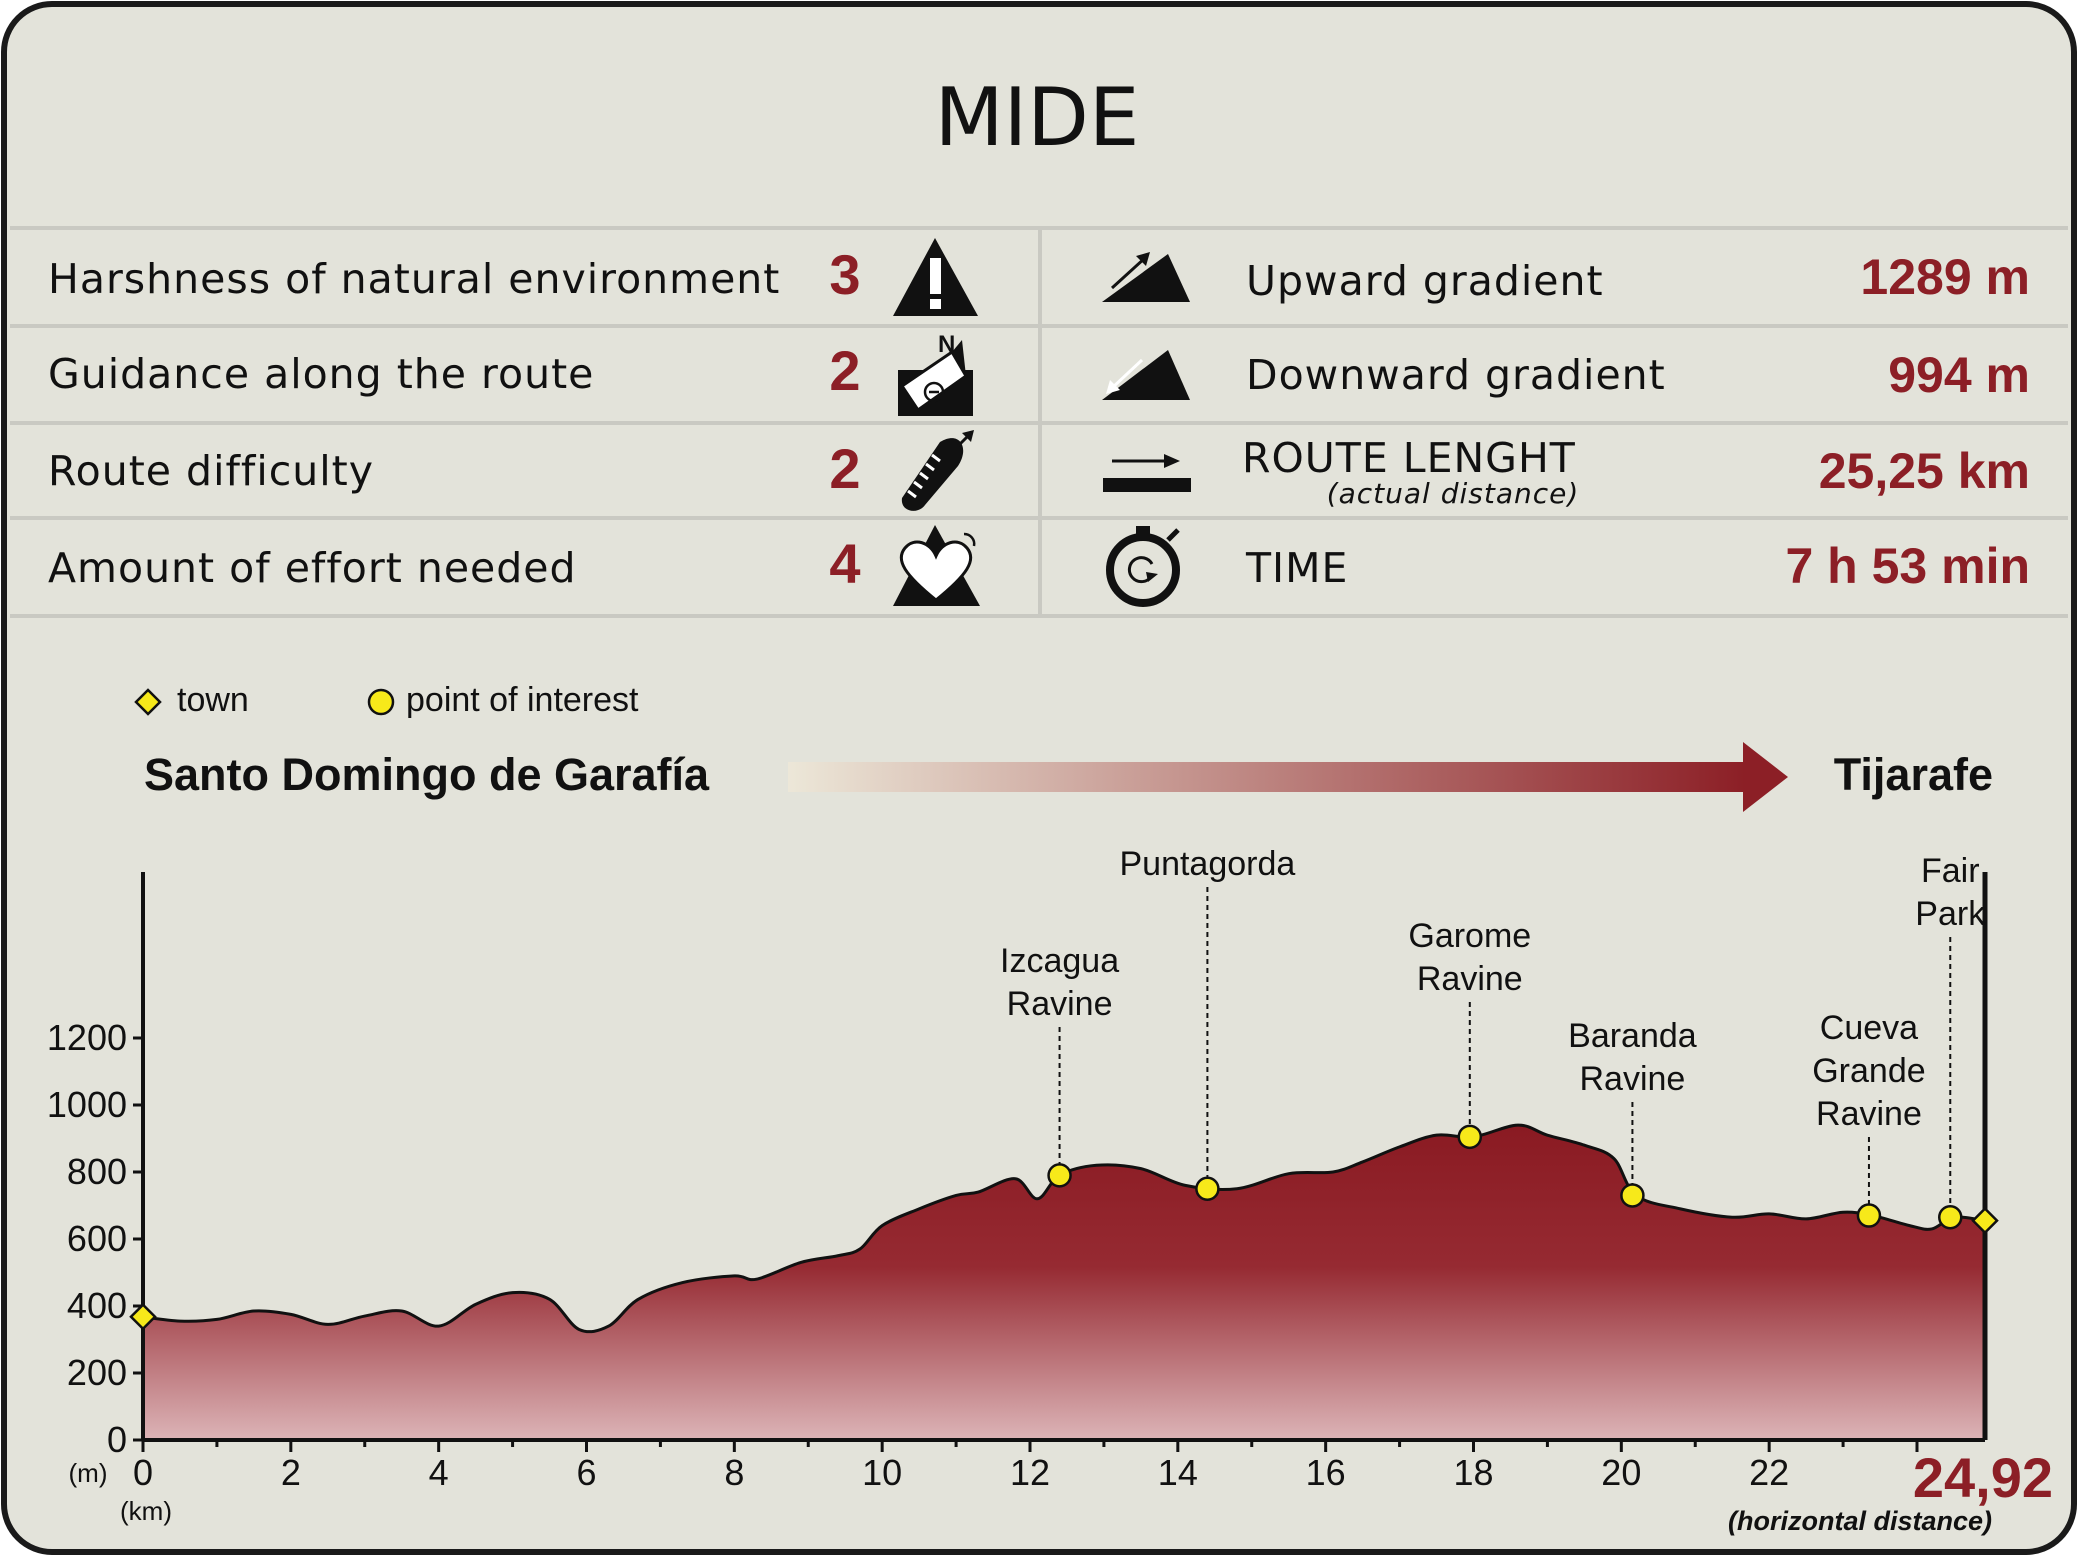  What do you see at coordinates (439, 1472) in the screenshot?
I see `x-tick-label: 4` at bounding box center [439, 1472].